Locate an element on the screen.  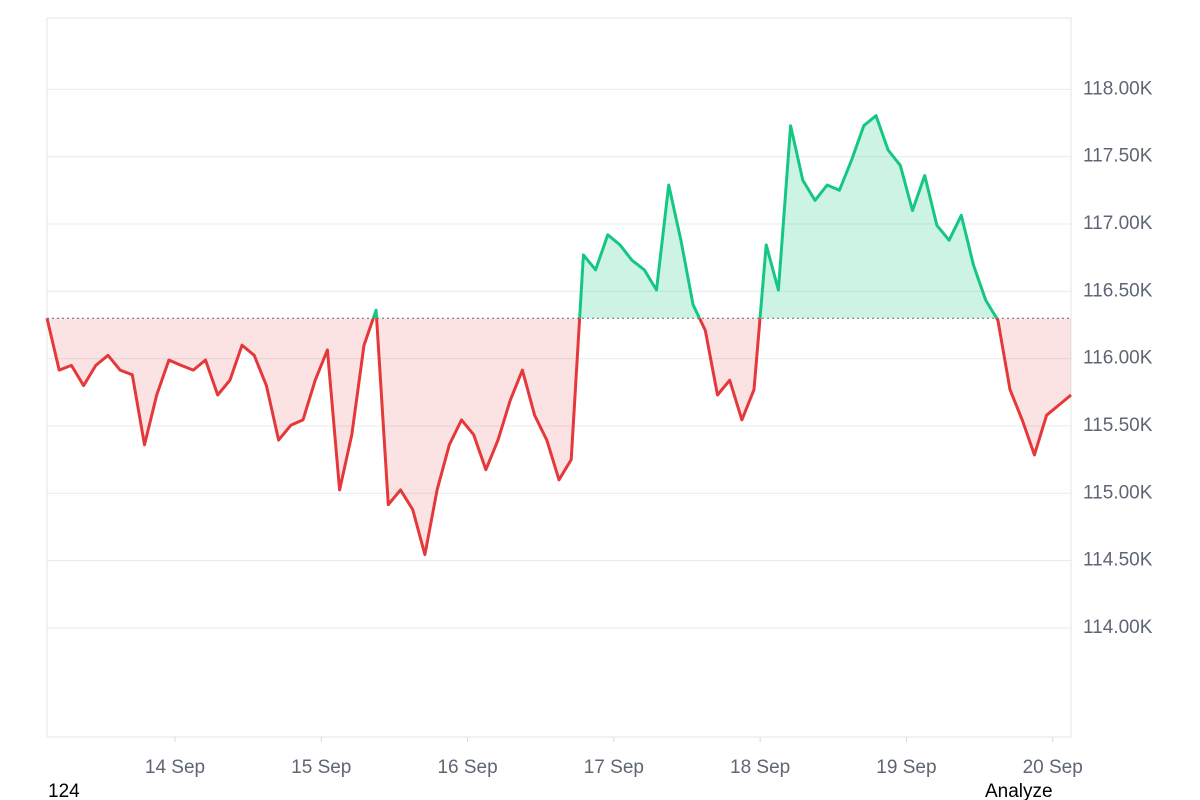
y-tick-label: 116.00K is located at coordinates (1118, 358).